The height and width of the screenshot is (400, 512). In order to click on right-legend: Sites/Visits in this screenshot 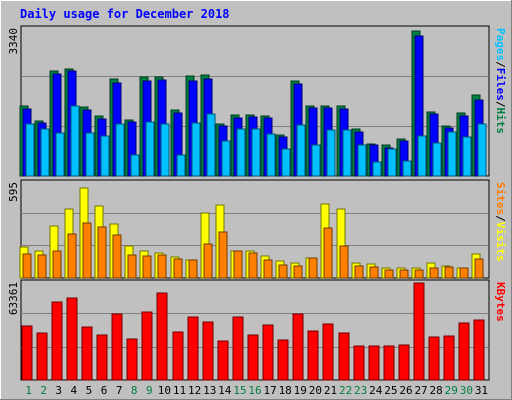, I will do `click(500, 222)`.